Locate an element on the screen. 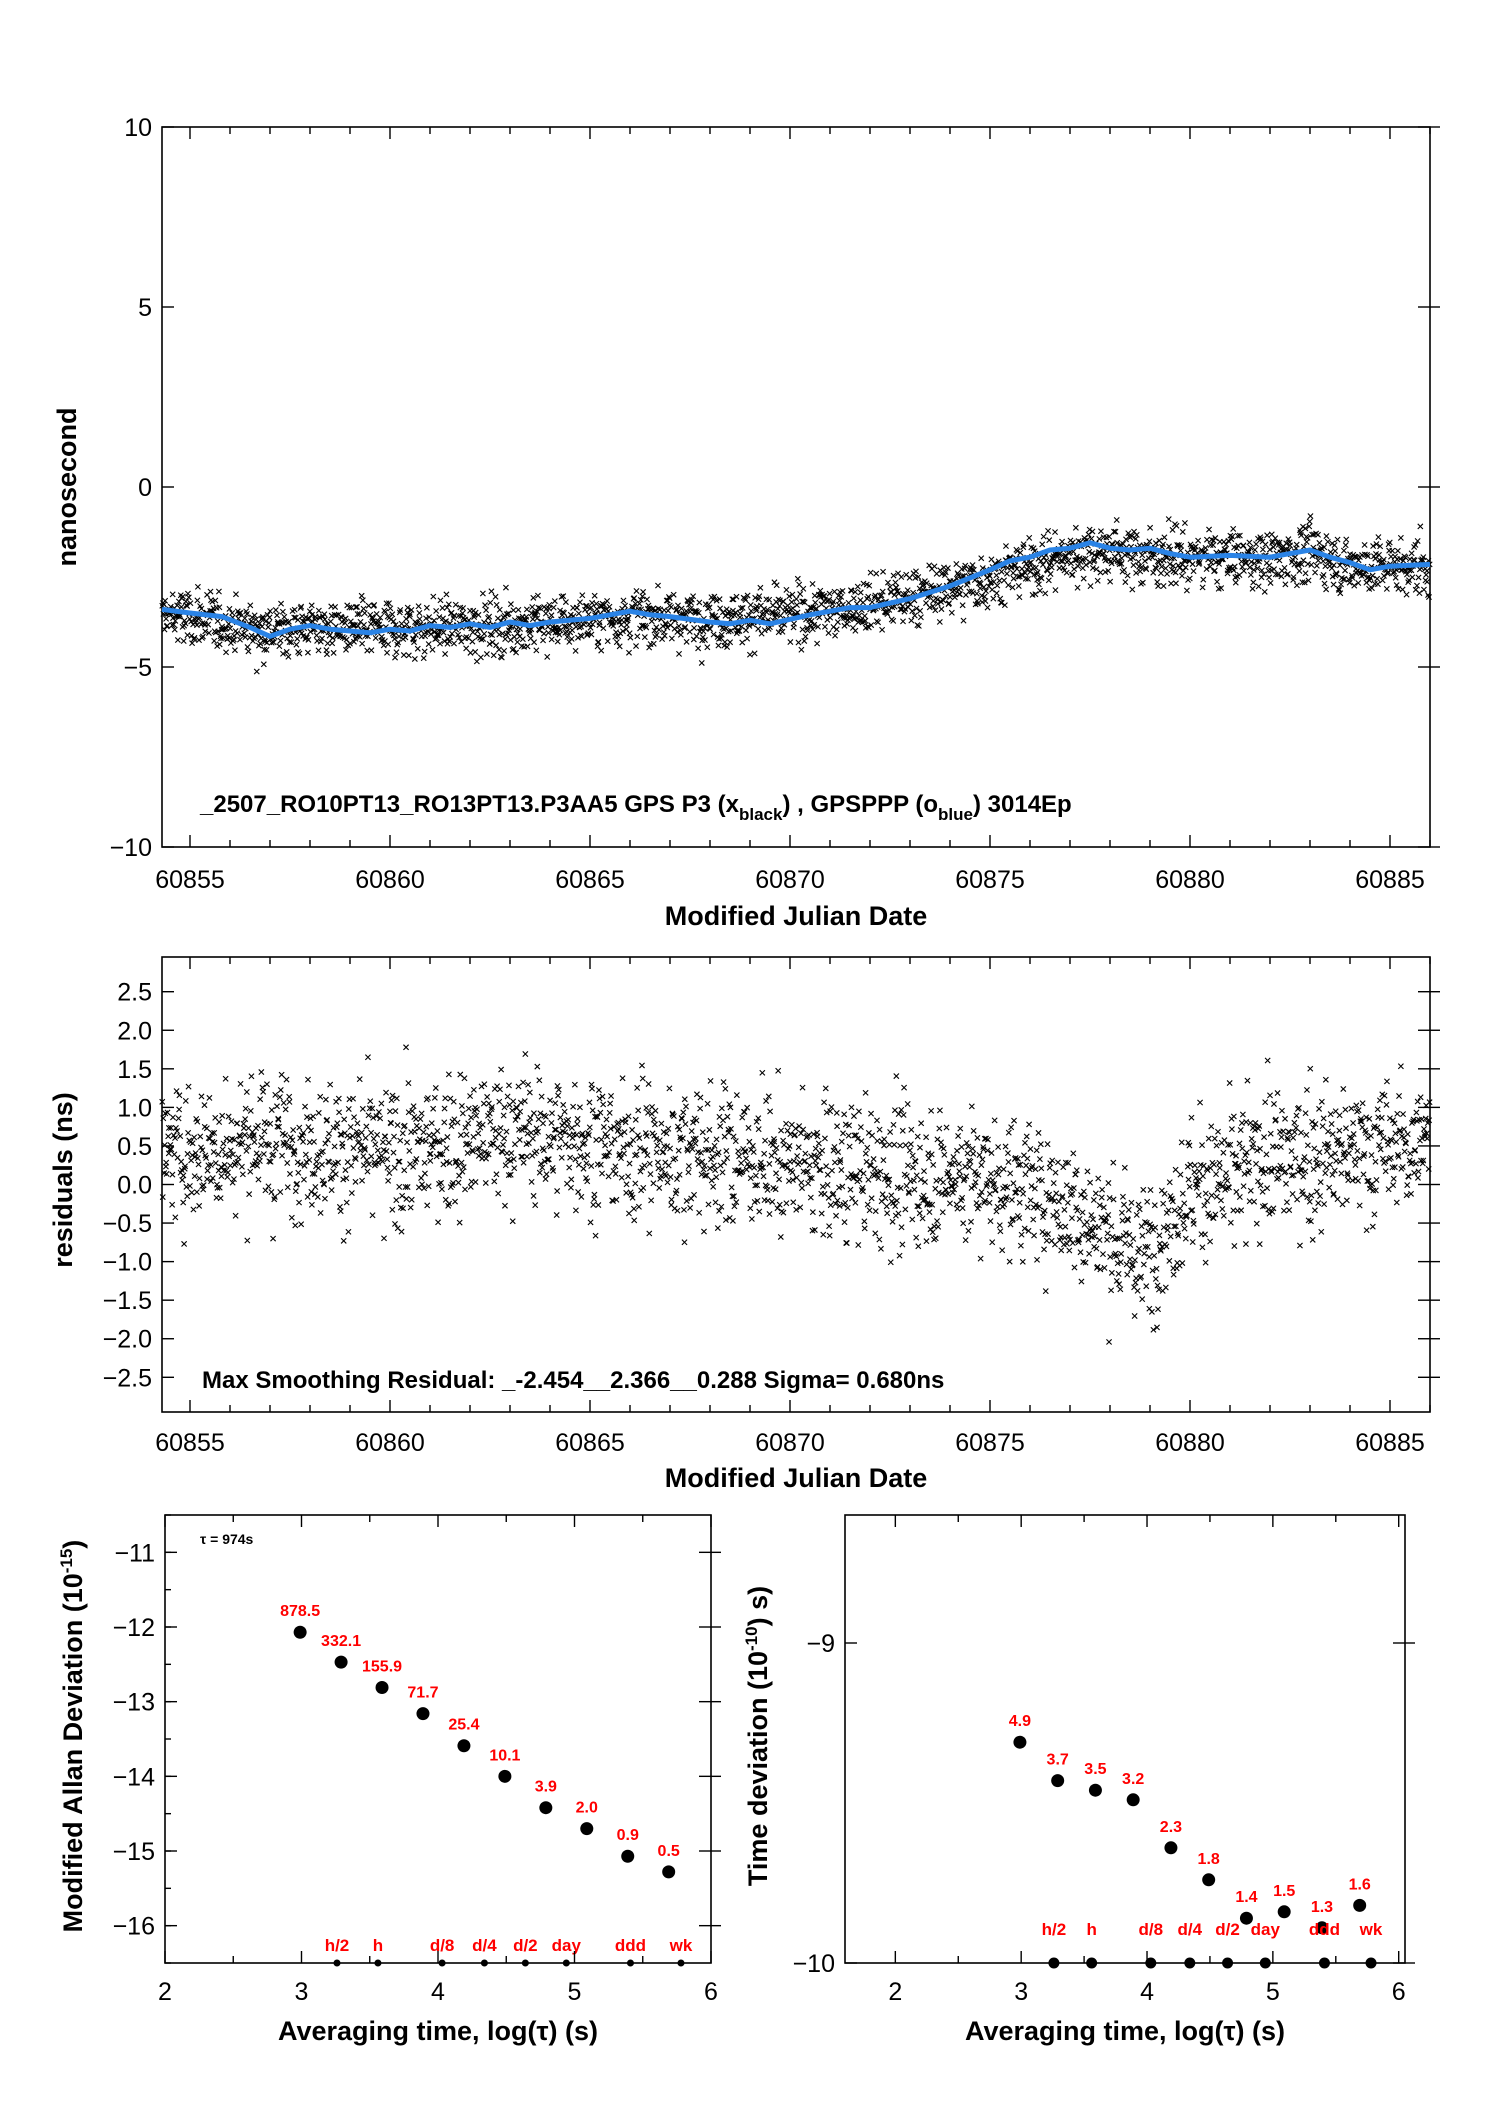  time-marker-dot is located at coordinates (442, 1963).